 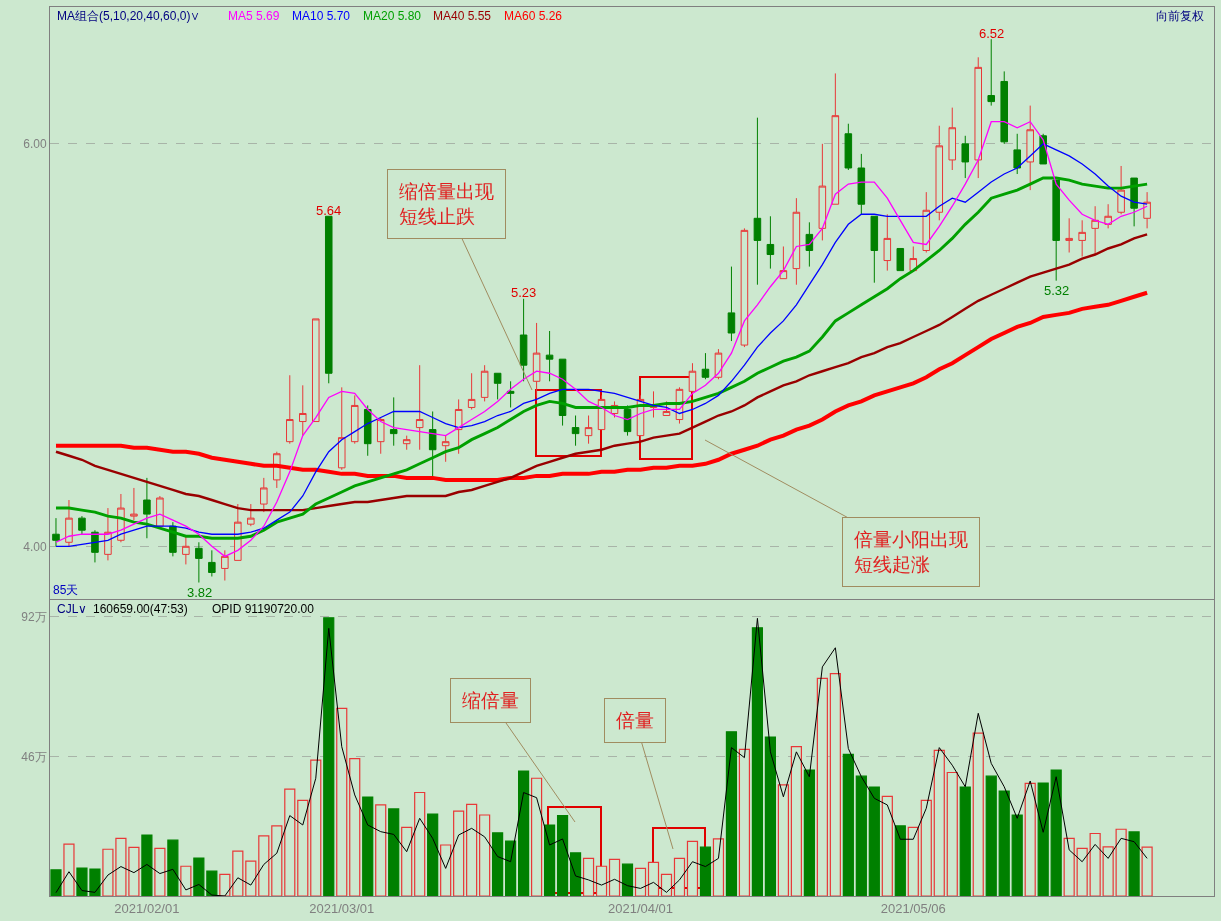 I want to click on annotation: OPID 91190720.00, so click(x=263, y=609).